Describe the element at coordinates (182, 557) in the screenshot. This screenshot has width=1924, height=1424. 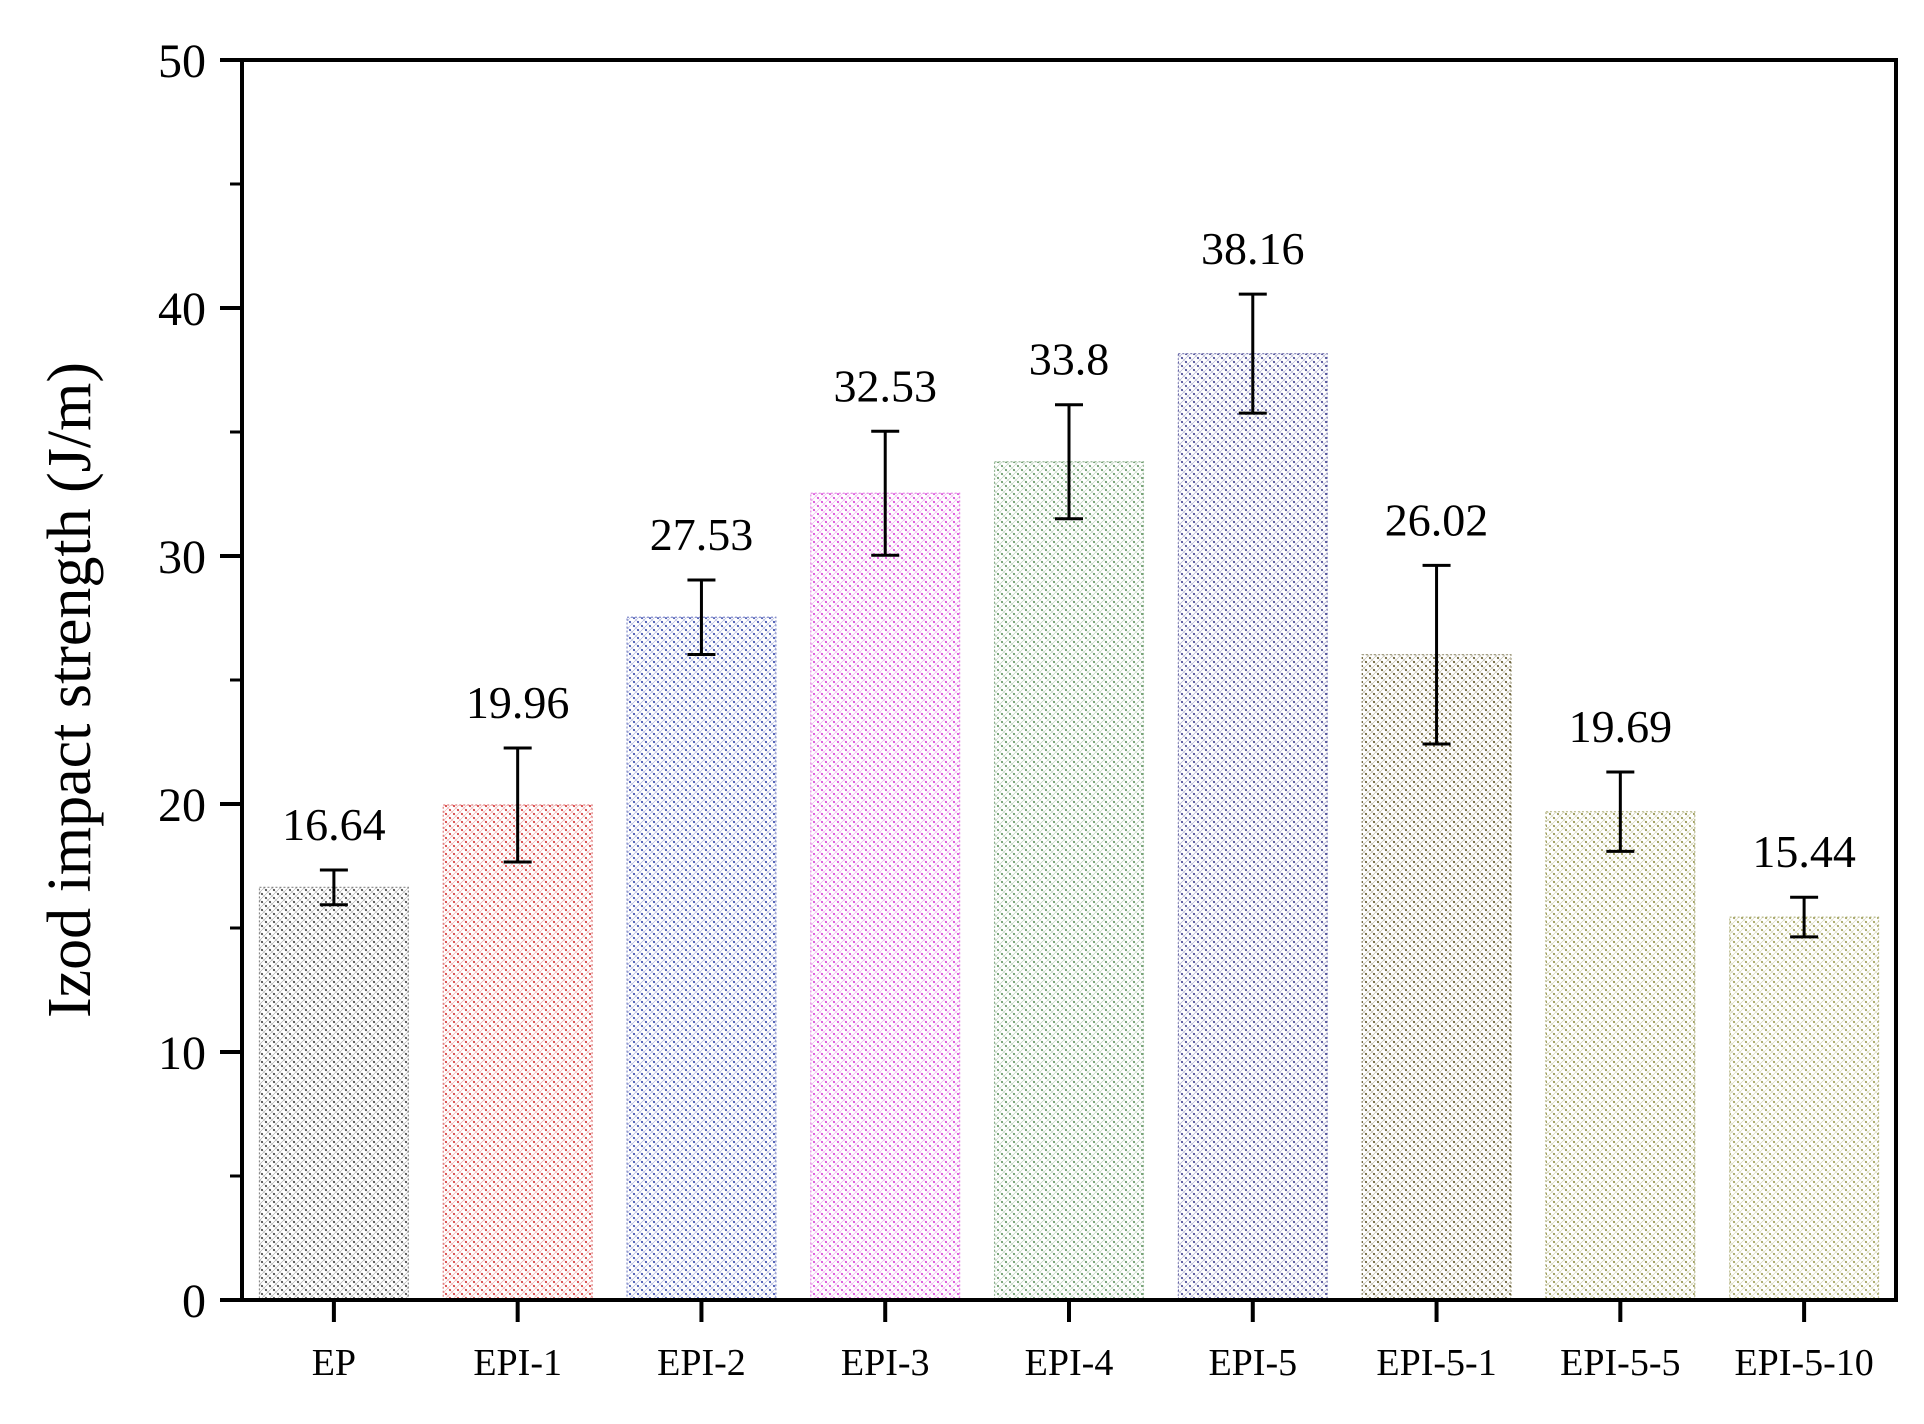
I see `y-tick-label: 30` at that location.